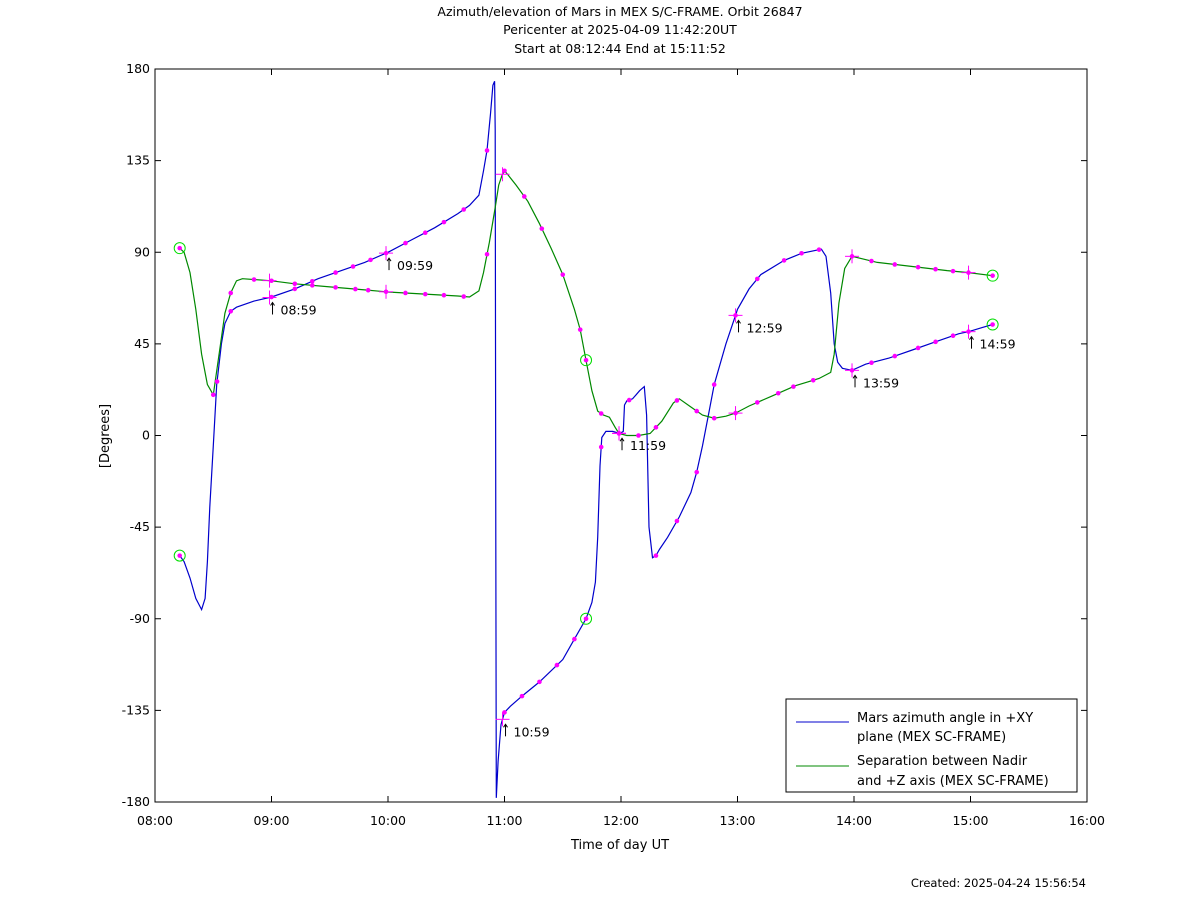 The height and width of the screenshot is (901, 1200). Describe the element at coordinates (532, 731) in the screenshot. I see `time-mark-label: 10:59` at that location.